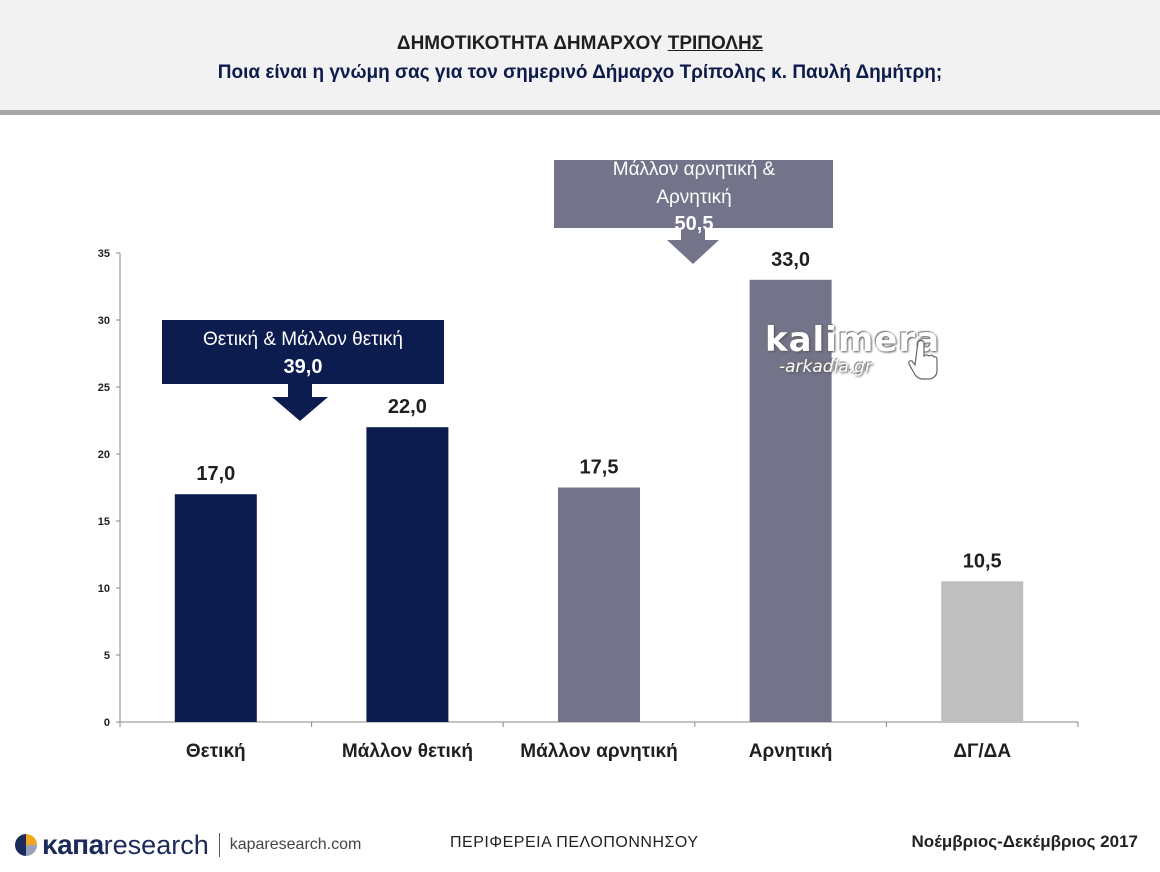  What do you see at coordinates (1024, 841) in the screenshot?
I see `footer-date: Νοέμβριος-Δεκέμβριος 2017` at bounding box center [1024, 841].